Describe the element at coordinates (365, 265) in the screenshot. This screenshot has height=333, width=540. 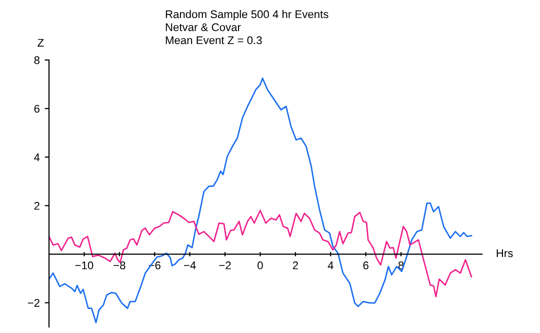
I see `x-tick-label: 6` at that location.